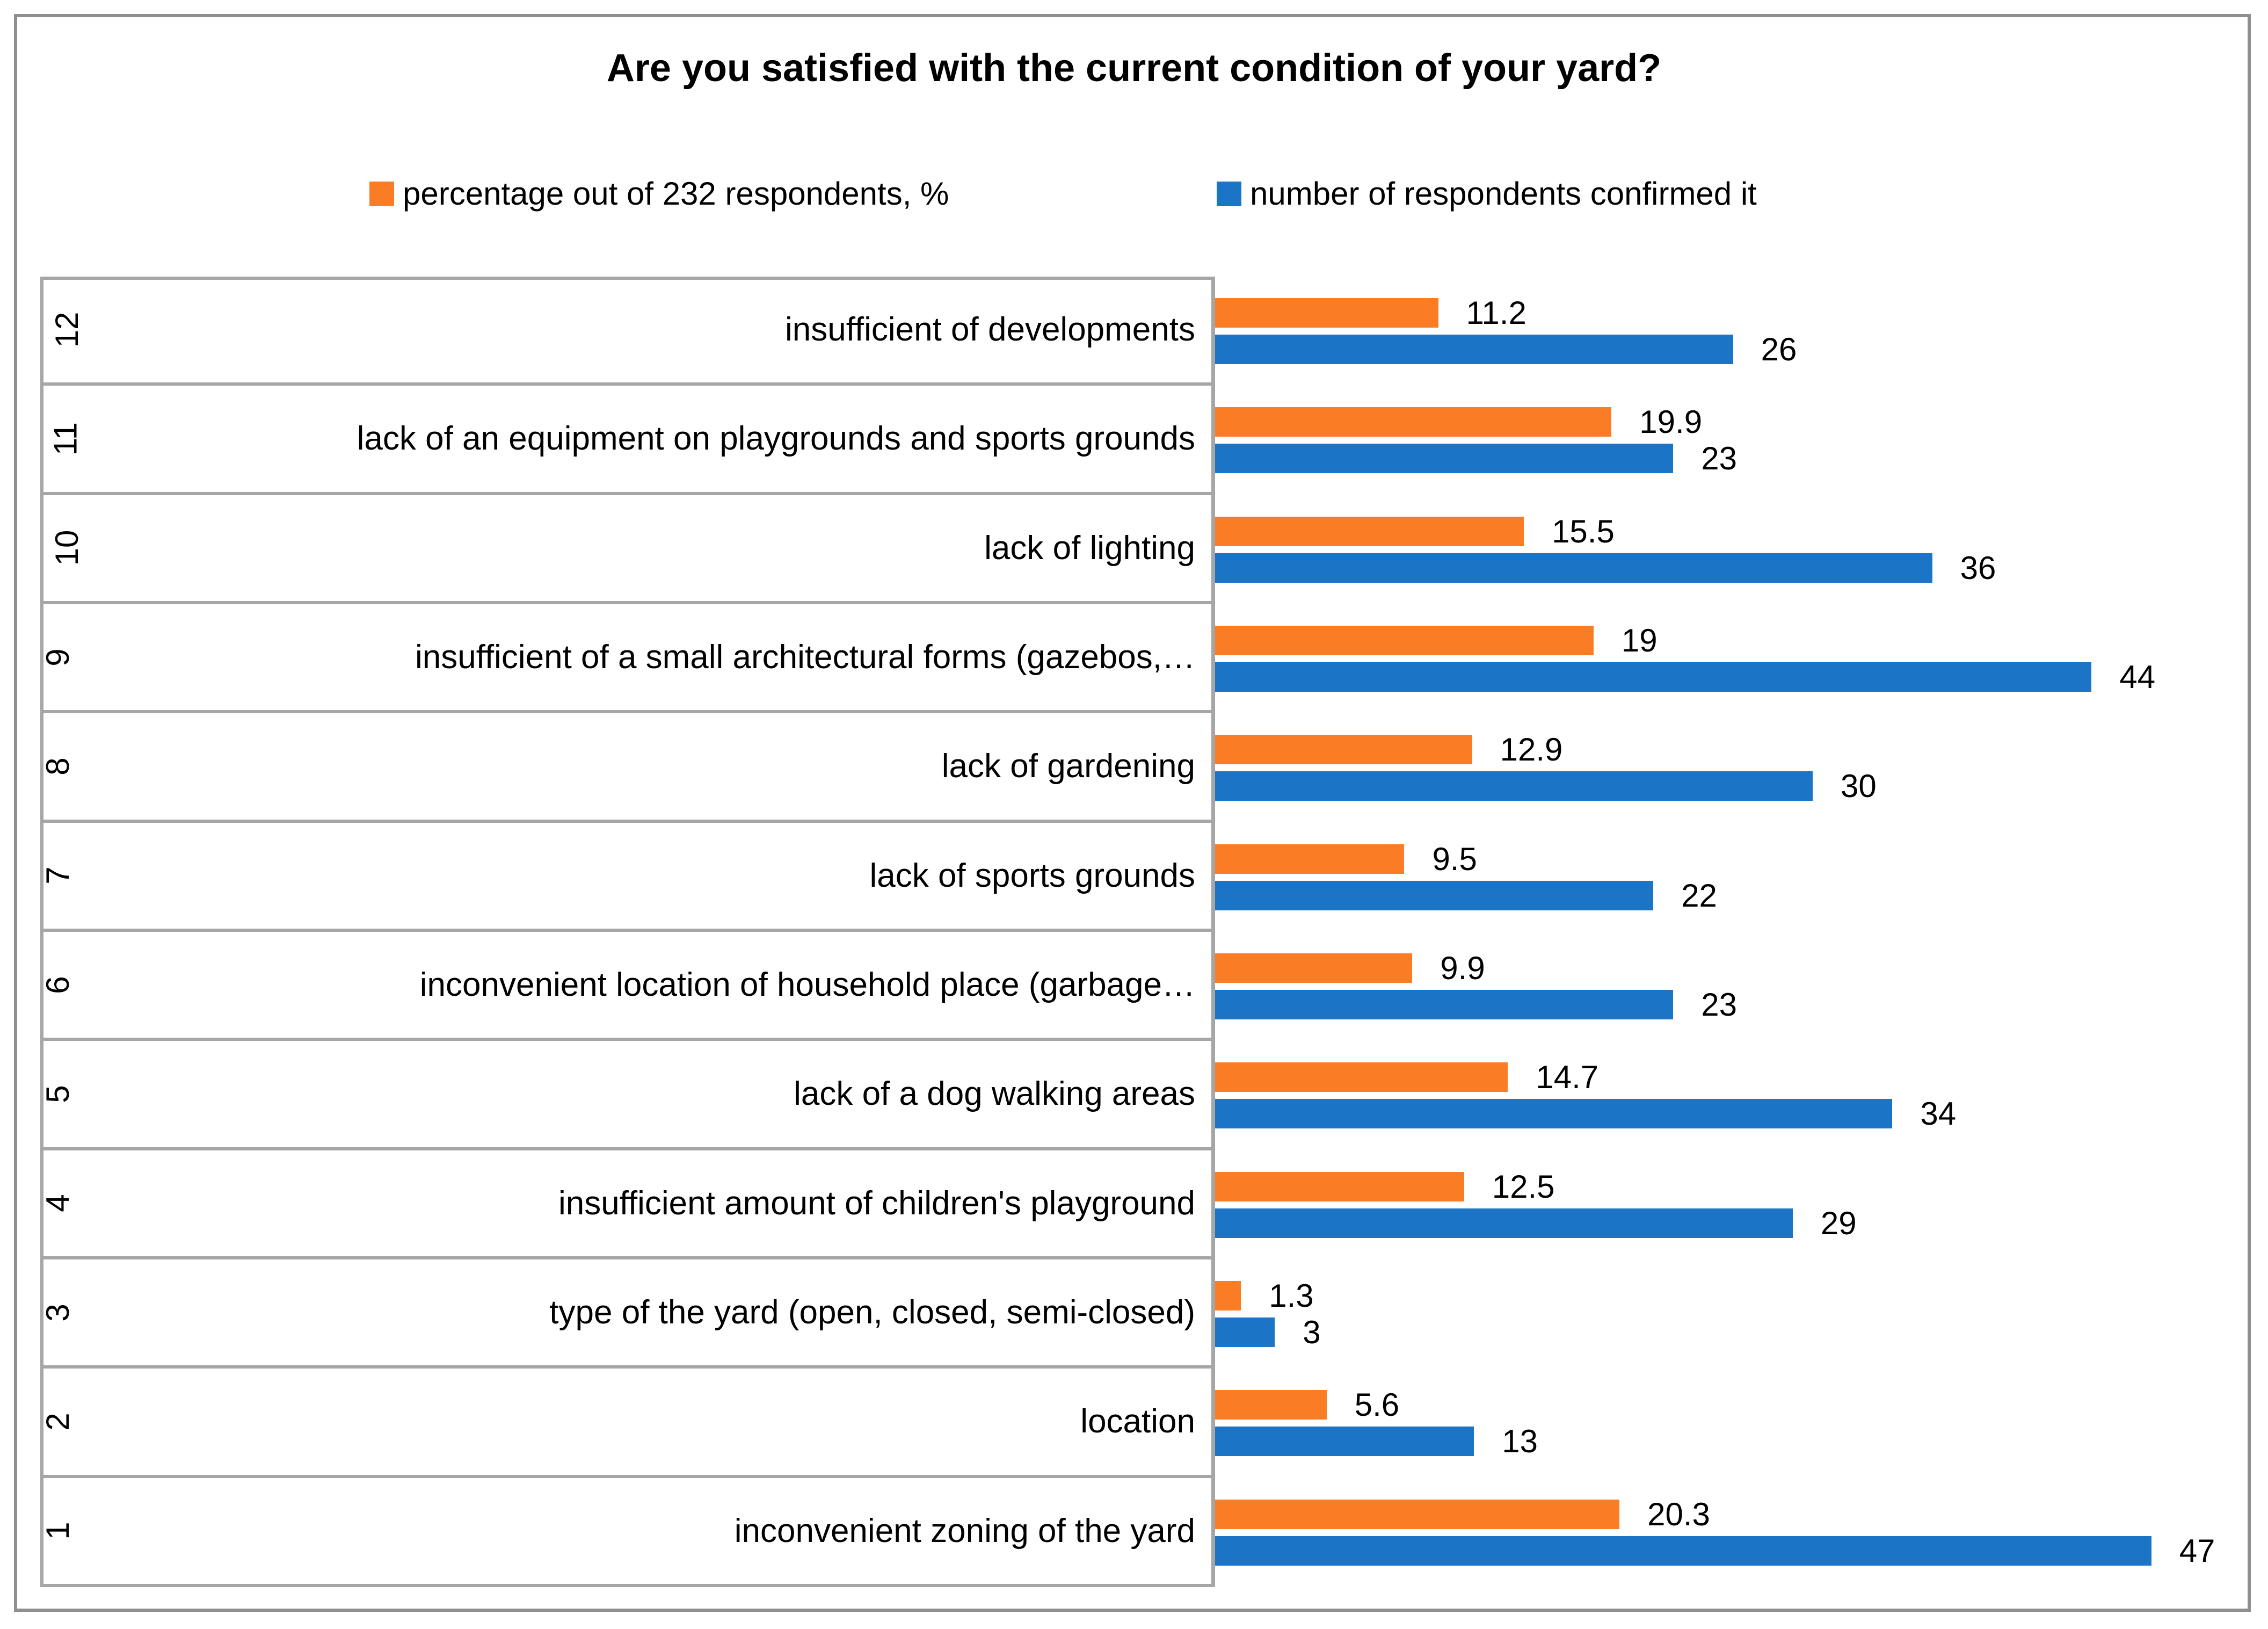 The image size is (2268, 1629). What do you see at coordinates (1717, 1077) in the screenshot?
I see `percentage-bar-line: 14.7` at bounding box center [1717, 1077].